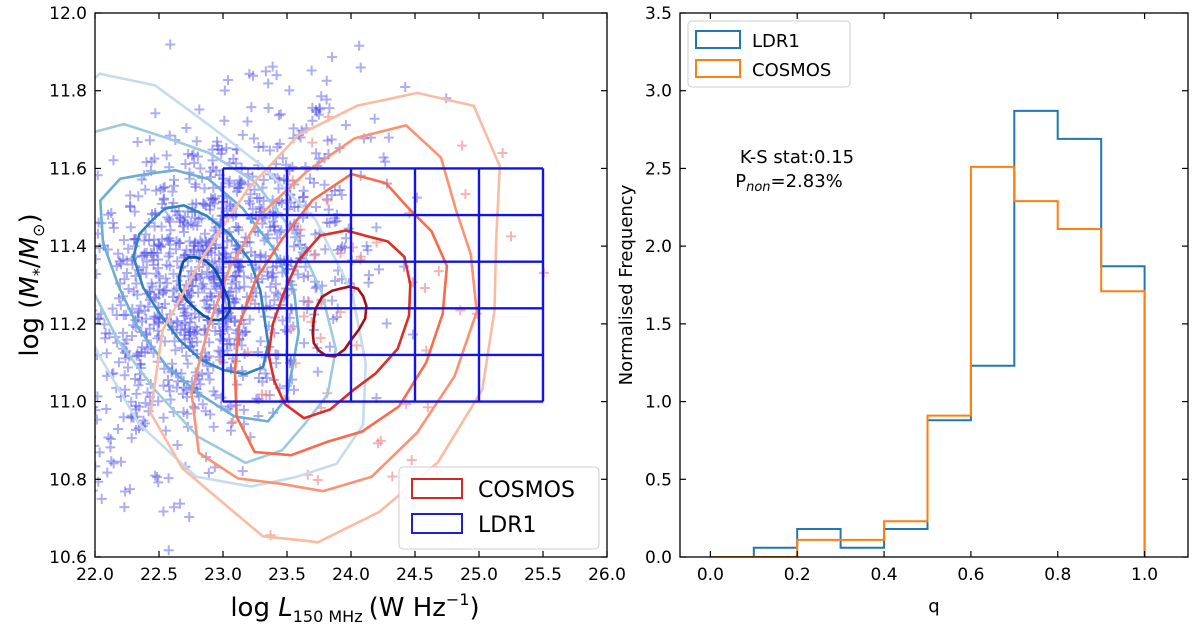 The width and height of the screenshot is (1200, 628). What do you see at coordinates (718, 68) in the screenshot?
I see `legend-swatch-cosmos-hist` at bounding box center [718, 68].